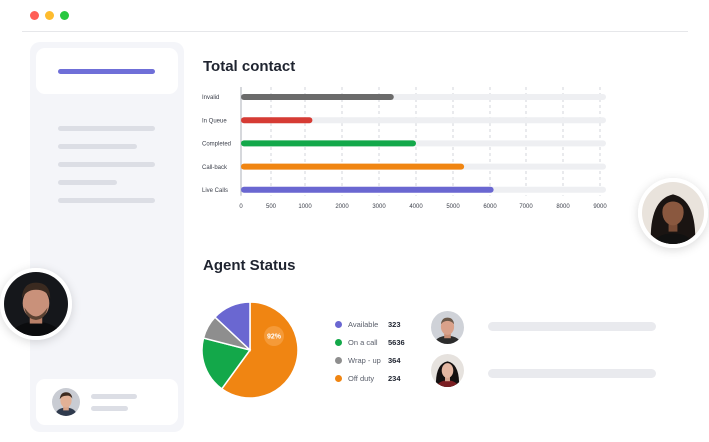  What do you see at coordinates (363, 342) in the screenshot?
I see `legend-label: On a call` at bounding box center [363, 342].